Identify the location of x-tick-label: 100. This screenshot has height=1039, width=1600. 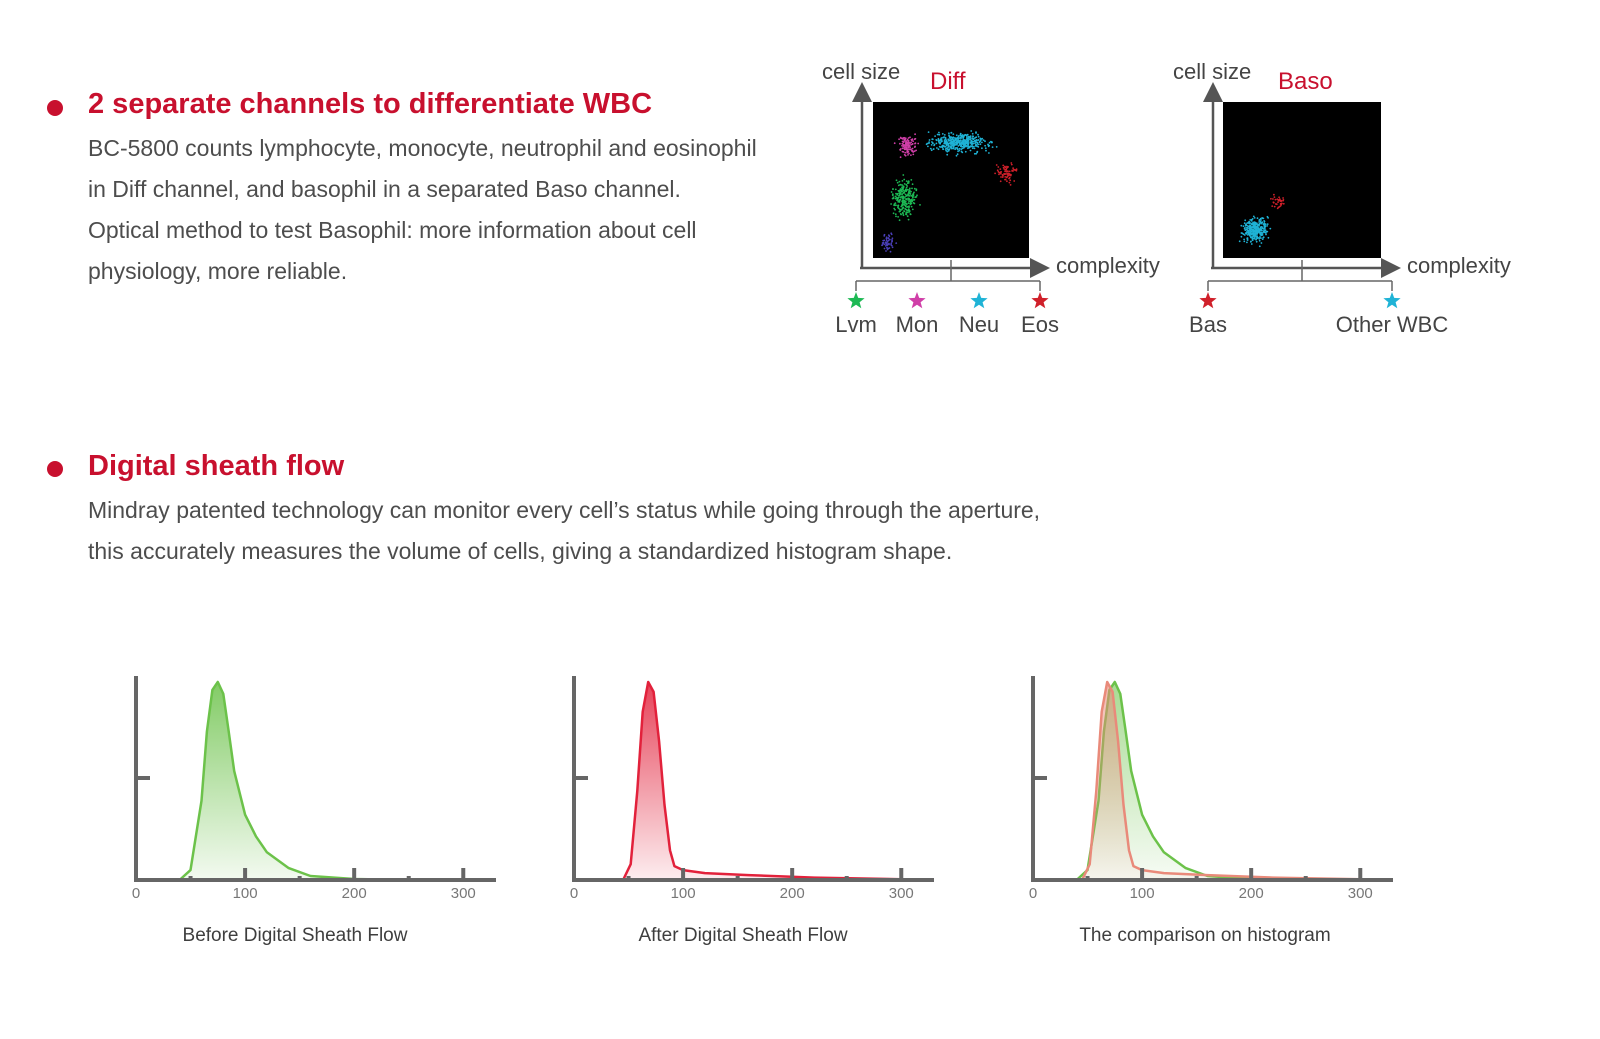
(1142, 893).